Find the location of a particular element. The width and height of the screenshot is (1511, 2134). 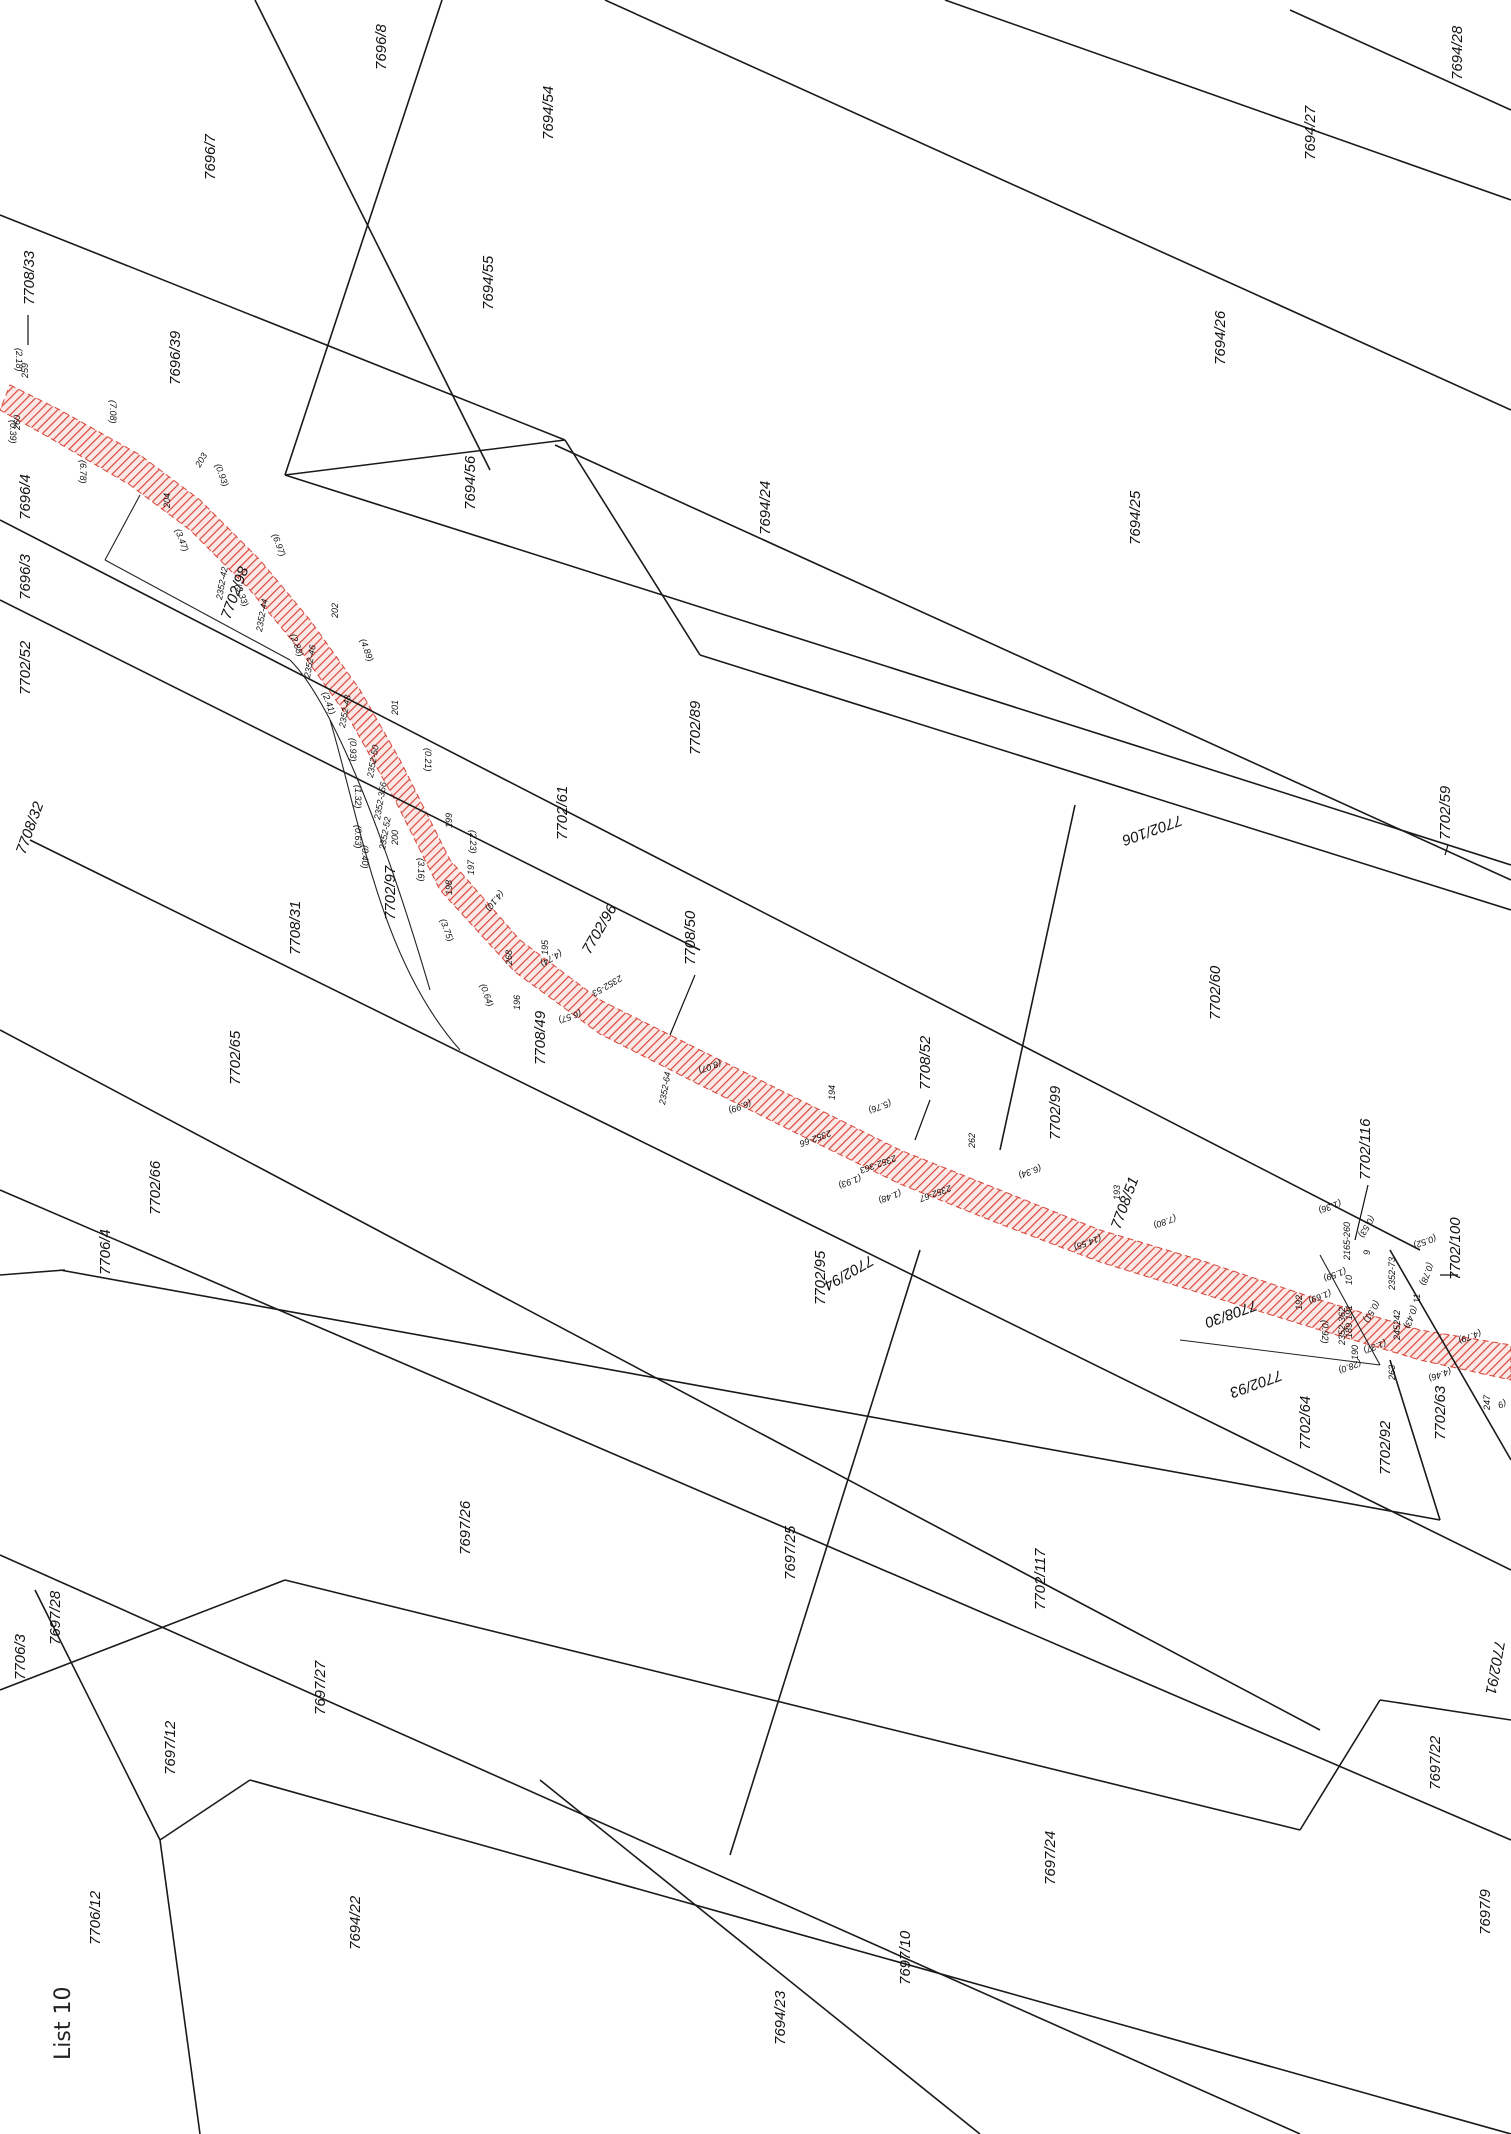

parcel-label: 7702/52 is located at coordinates (25, 667).